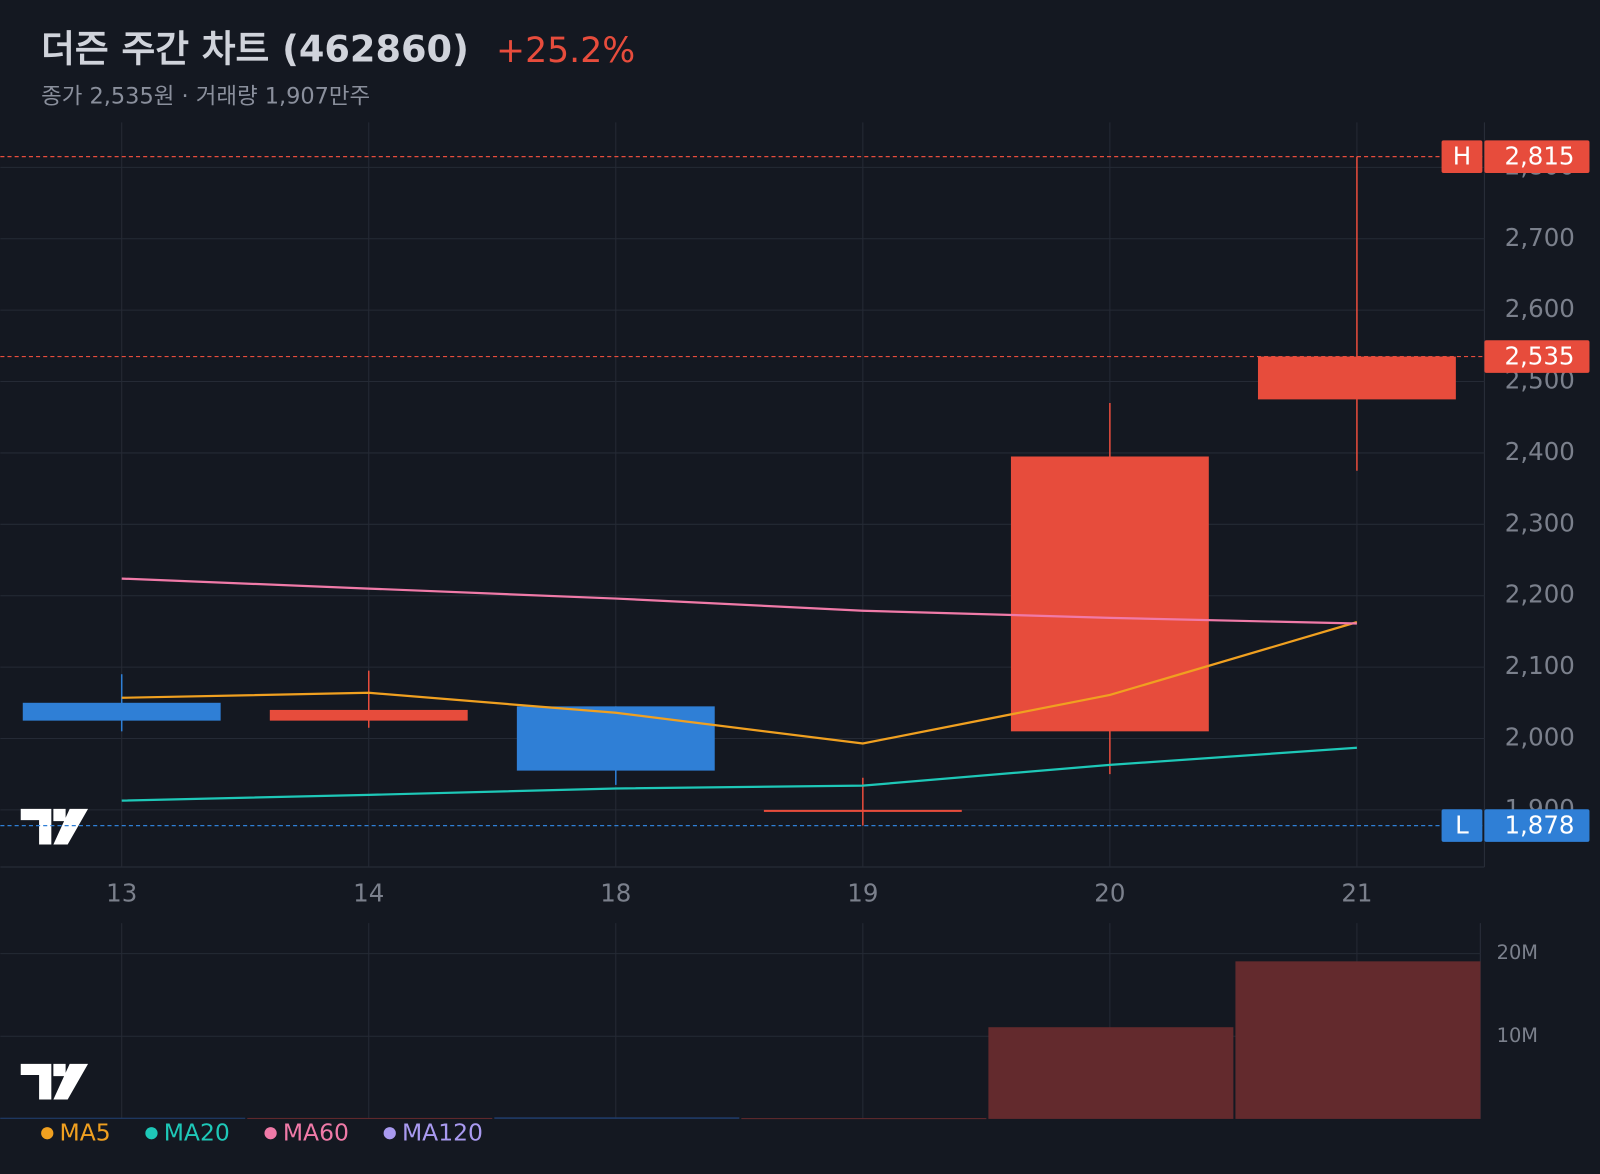 This screenshot has height=1174, width=1600. I want to click on y-tick-label: 2,300, so click(1540, 522).